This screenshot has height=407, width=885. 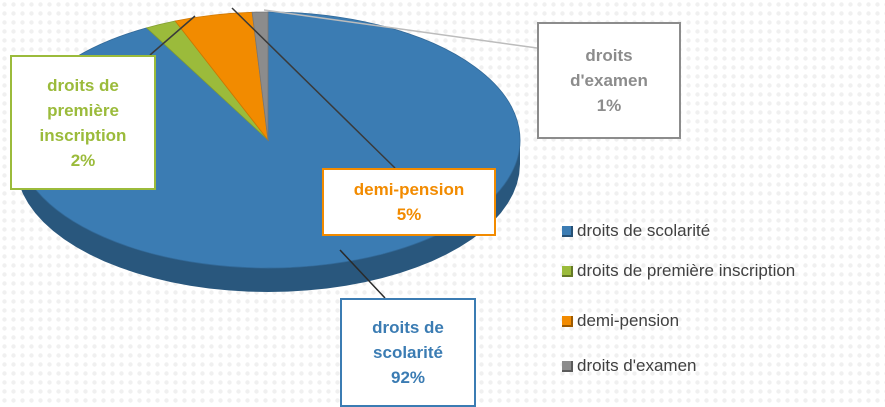 I want to click on data-label-value: 92%, so click(x=408, y=377).